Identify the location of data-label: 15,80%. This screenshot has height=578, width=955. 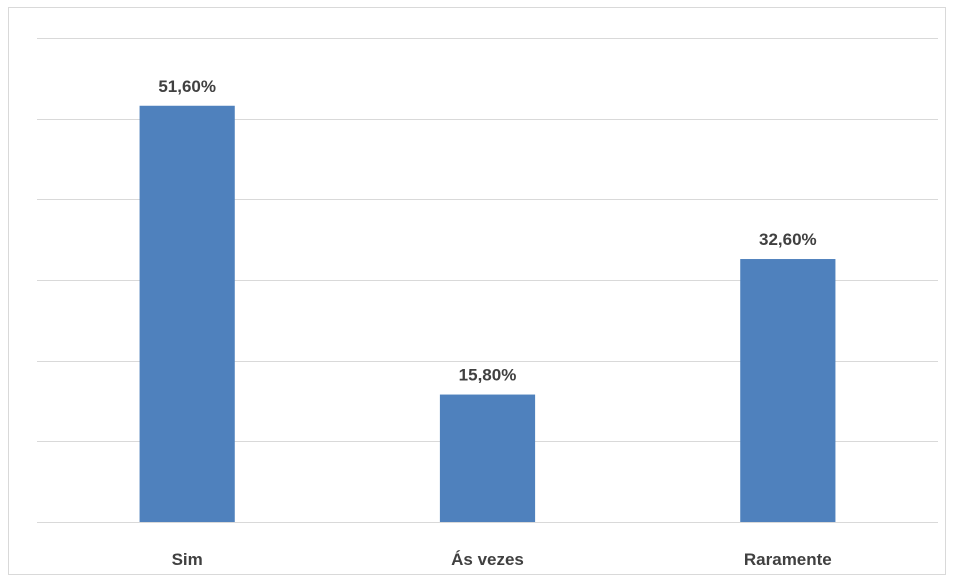
(488, 375).